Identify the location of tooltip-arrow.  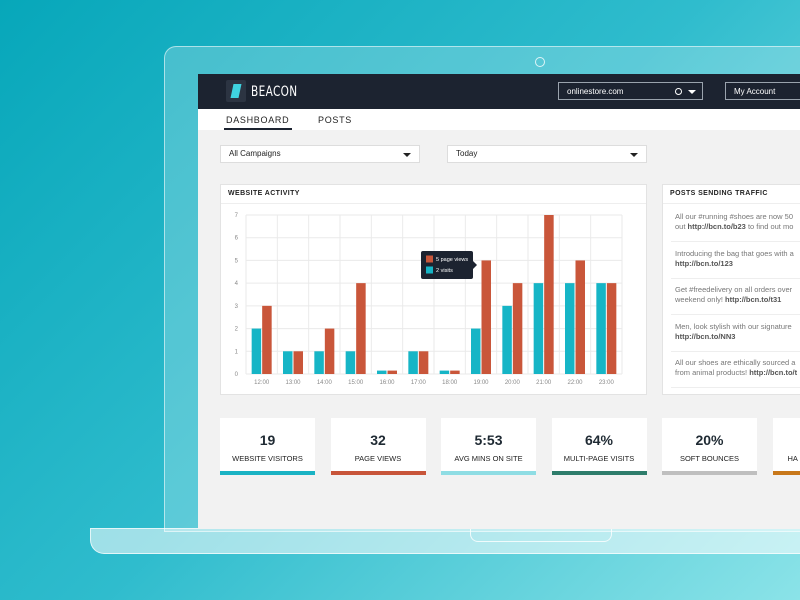
(475, 265).